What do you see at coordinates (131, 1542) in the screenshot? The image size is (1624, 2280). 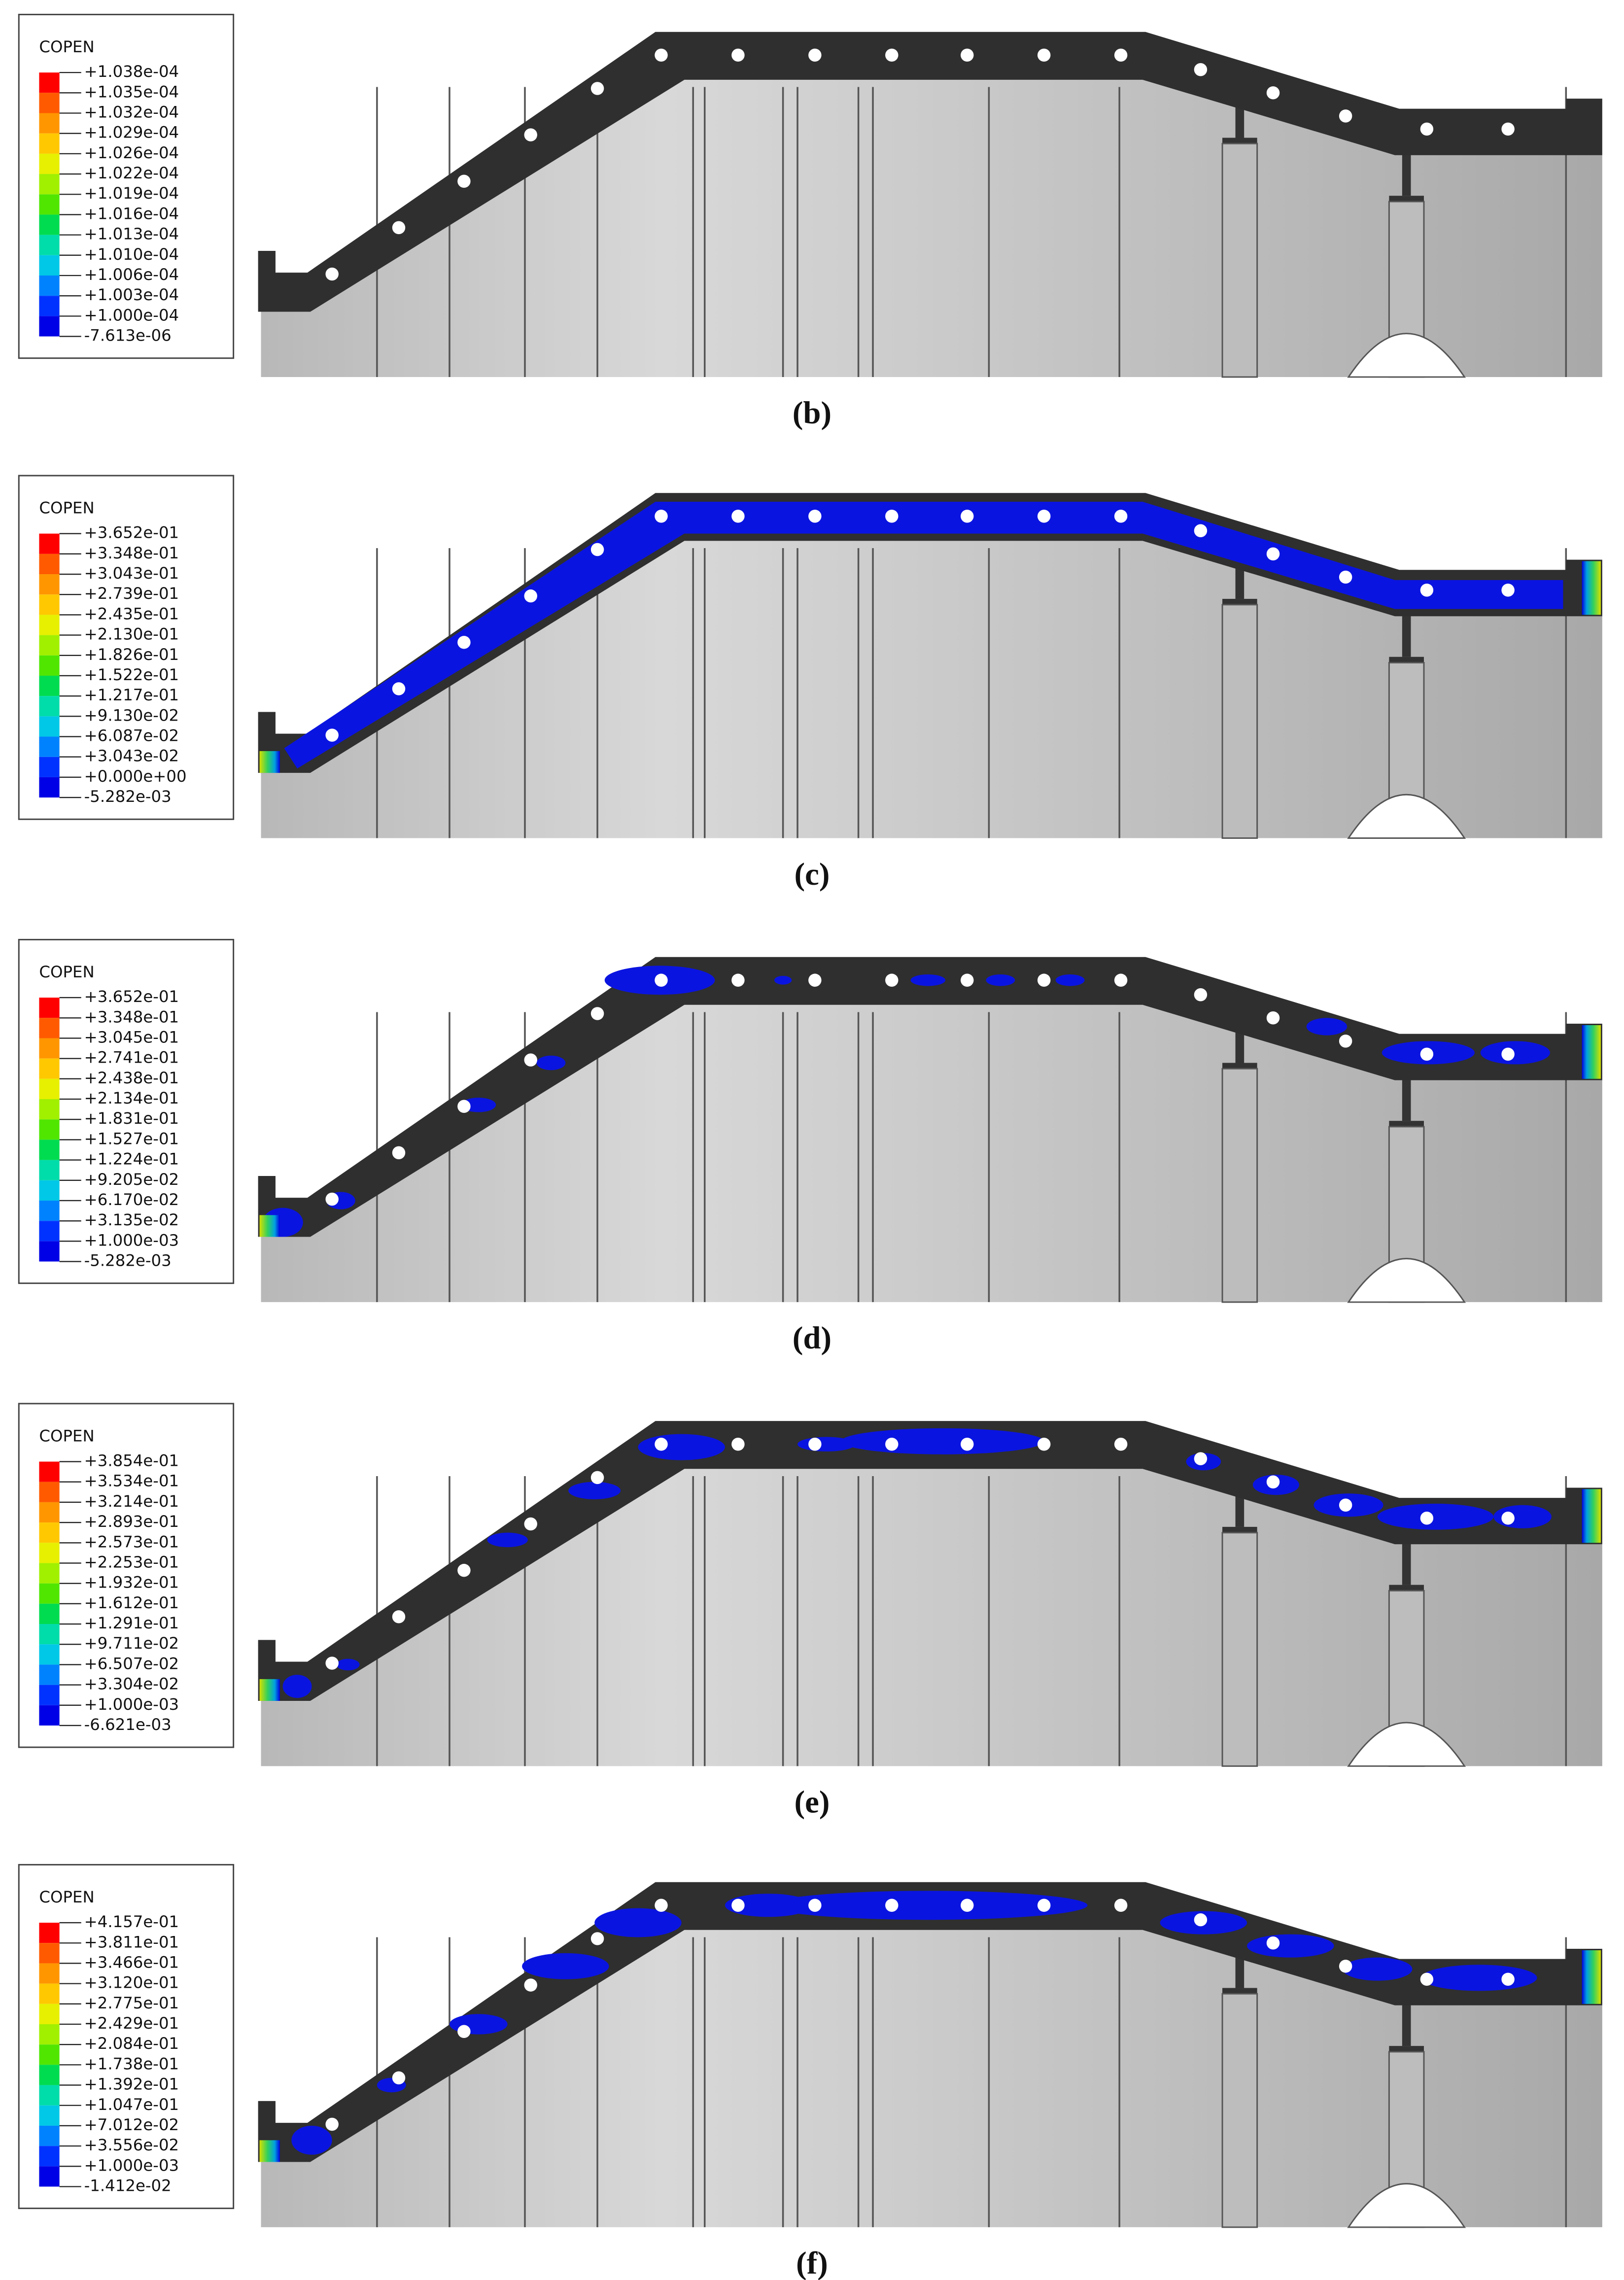 I see `legend-label: +2.573e-01` at bounding box center [131, 1542].